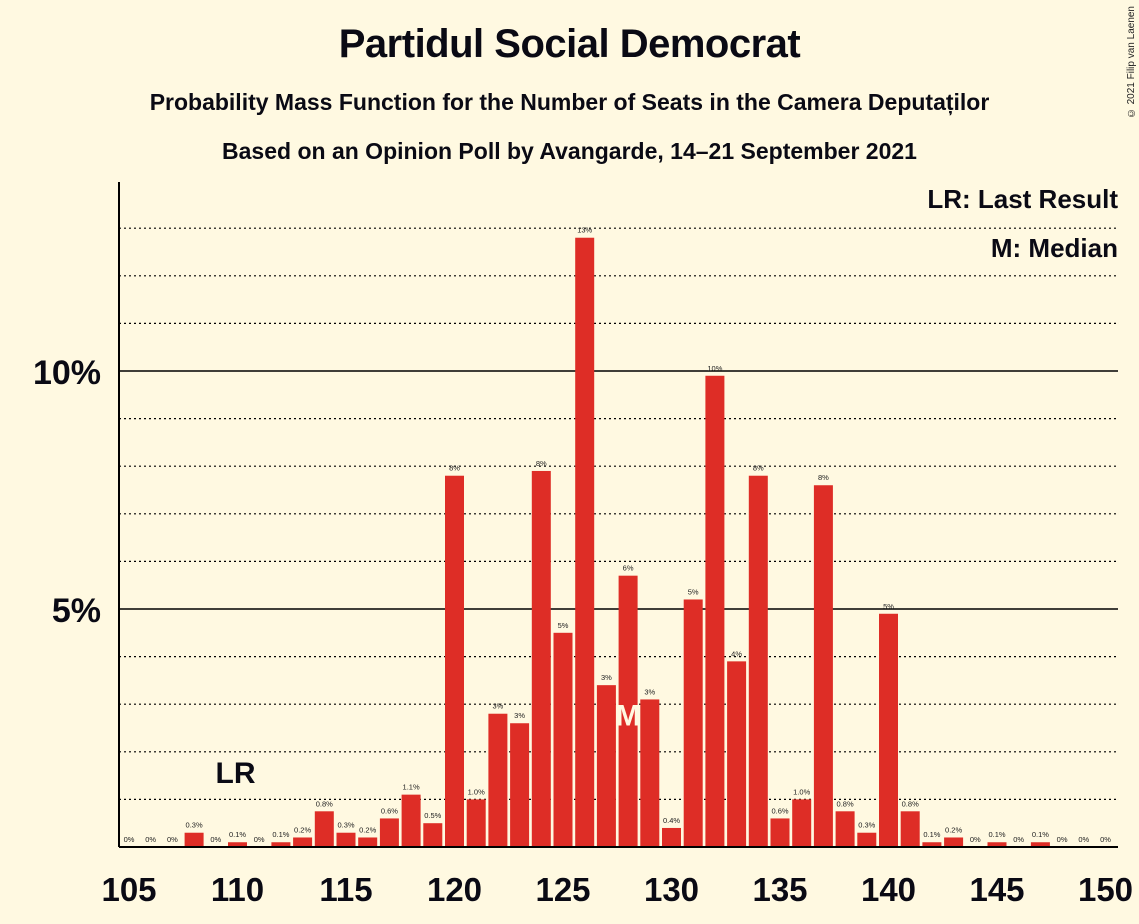  Describe the element at coordinates (454, 889) in the screenshot. I see `x-tick-label: 120` at that location.